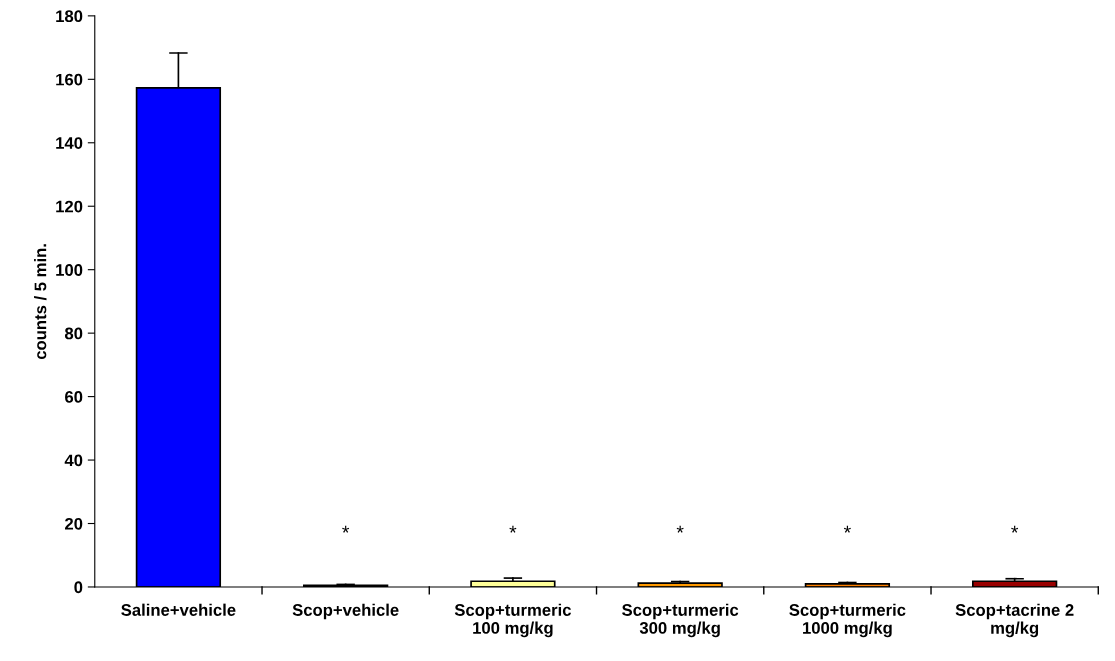  I want to click on y-tick-label: 140, so click(69, 143).